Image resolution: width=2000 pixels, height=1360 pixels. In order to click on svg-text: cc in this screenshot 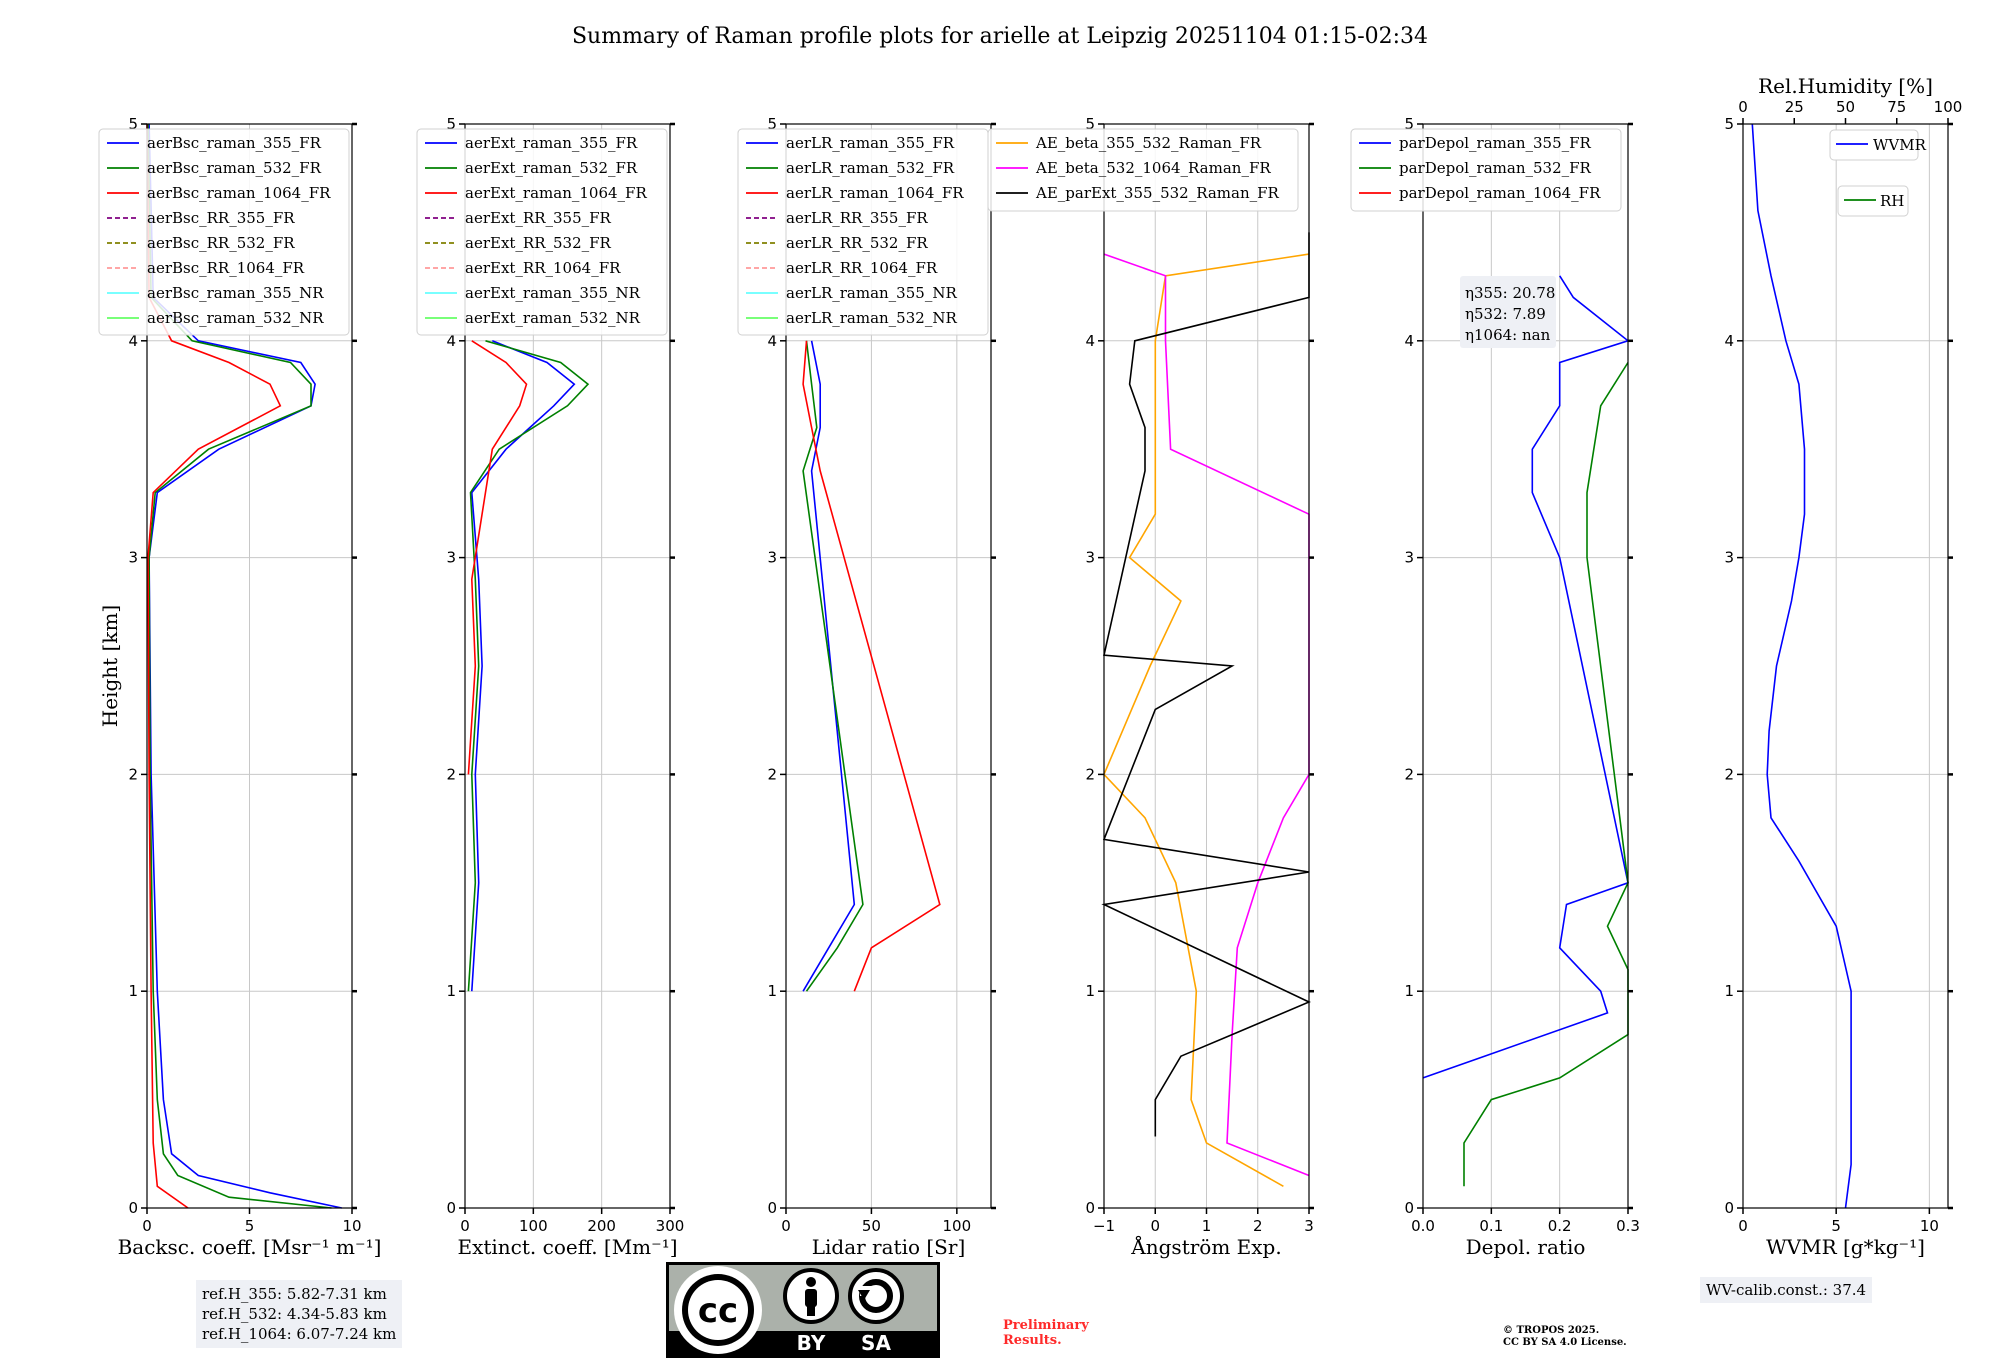, I will do `click(718, 1311)`.